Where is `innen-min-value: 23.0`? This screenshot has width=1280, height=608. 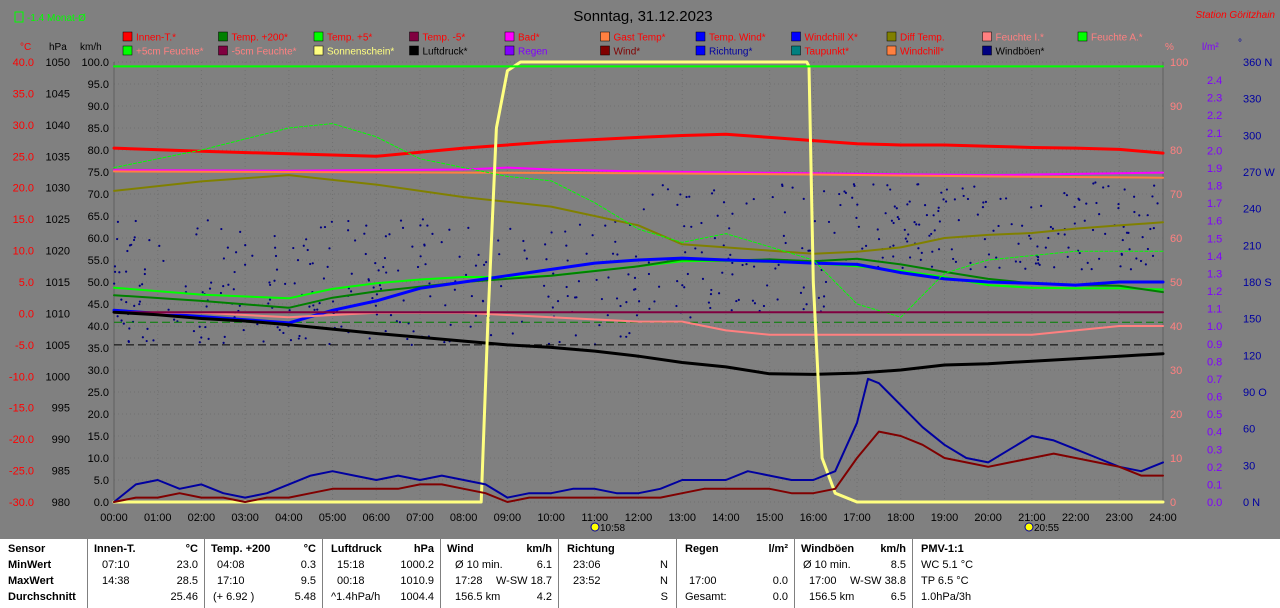 innen-min-value: 23.0 is located at coordinates (187, 565).